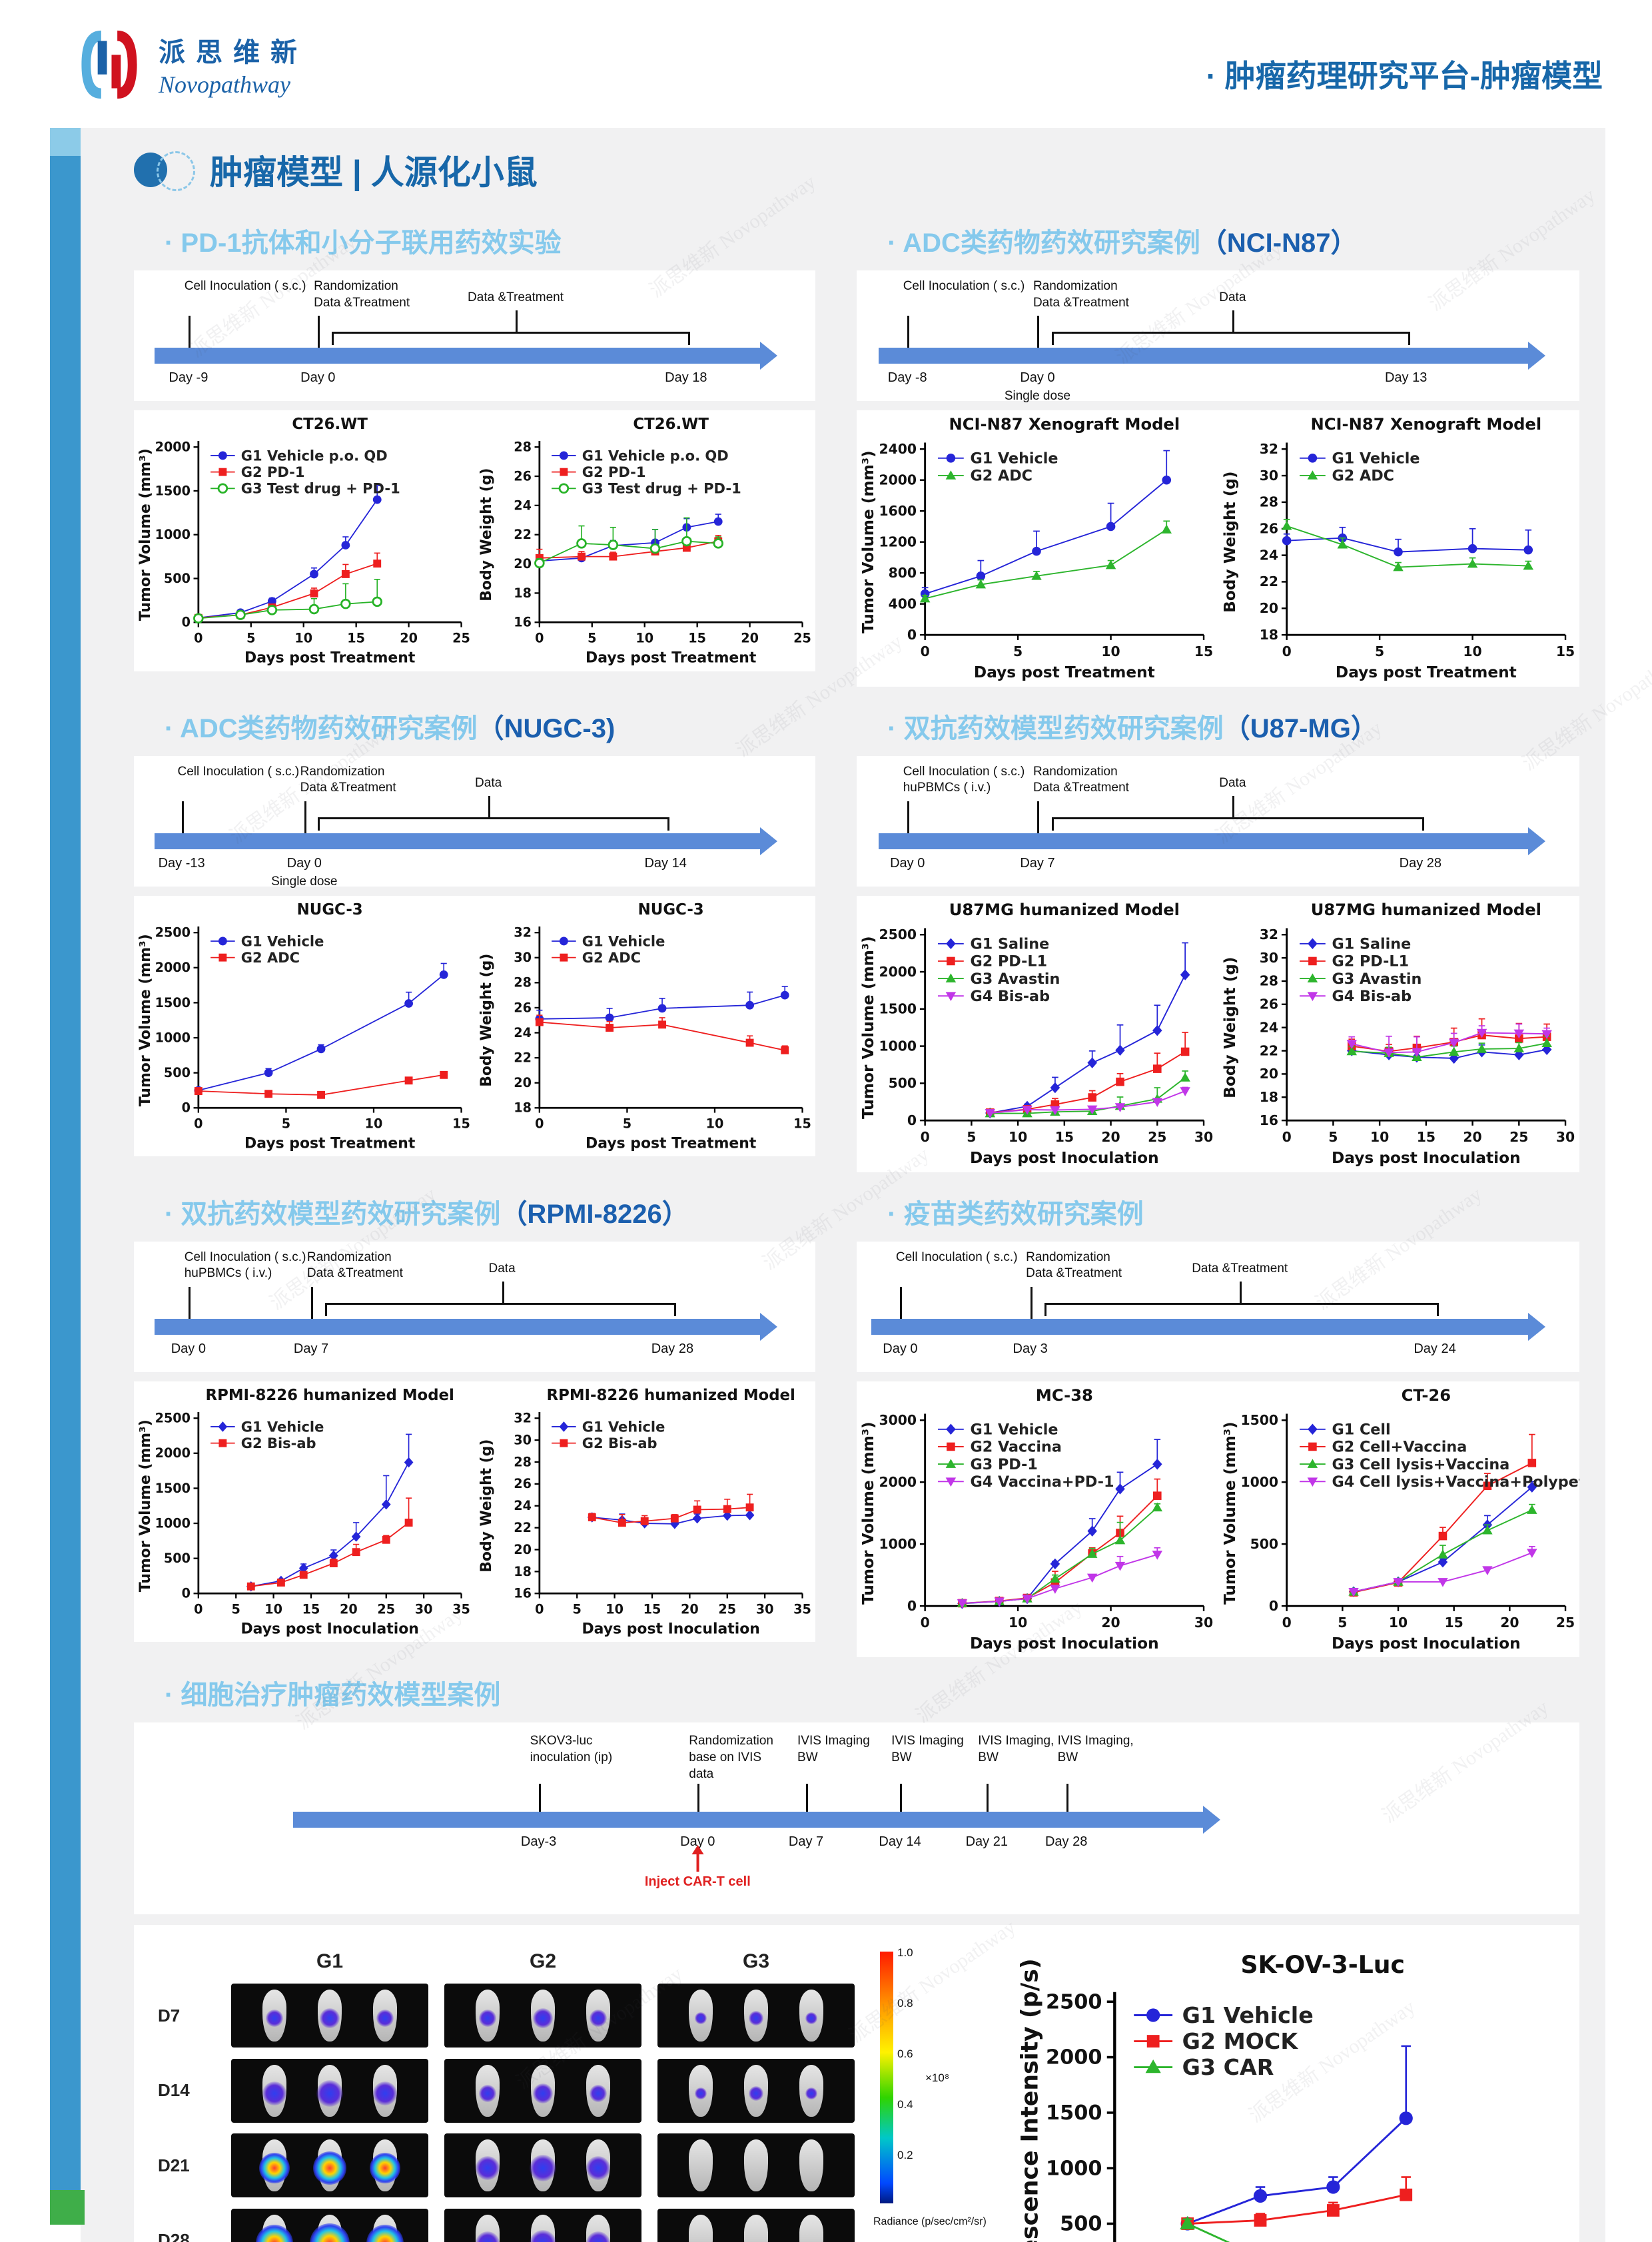 The height and width of the screenshot is (2242, 1652). What do you see at coordinates (1014, 459) in the screenshot?
I see `svg-text: G1 Vehicle` at bounding box center [1014, 459].